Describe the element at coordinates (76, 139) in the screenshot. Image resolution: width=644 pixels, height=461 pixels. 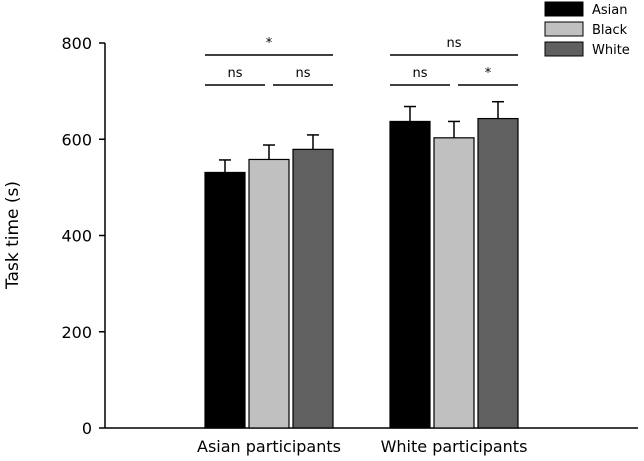
I see `y-tick-label: 600` at that location.